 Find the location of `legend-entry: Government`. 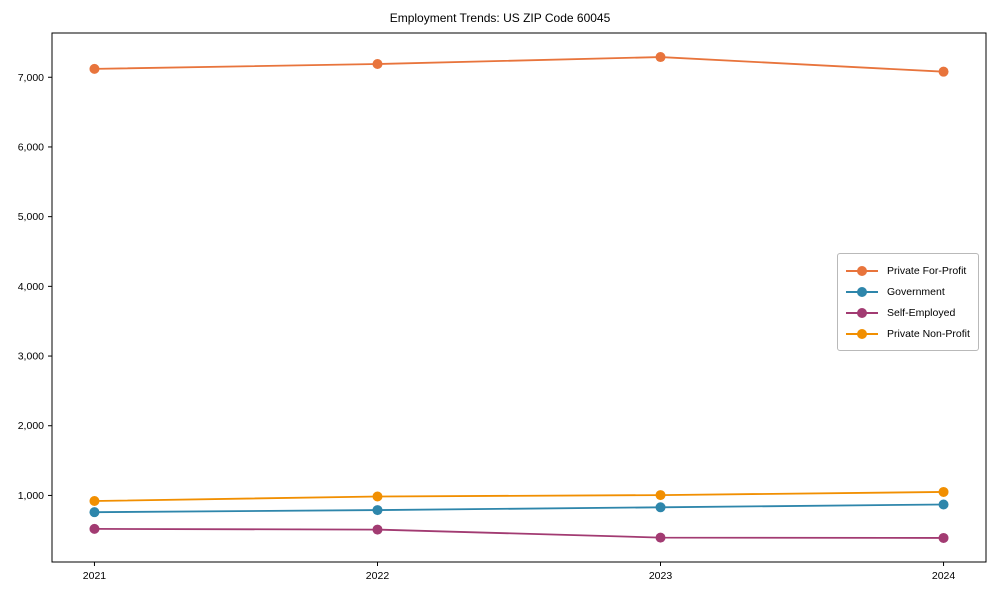

legend-entry: Government is located at coordinates (908, 291).